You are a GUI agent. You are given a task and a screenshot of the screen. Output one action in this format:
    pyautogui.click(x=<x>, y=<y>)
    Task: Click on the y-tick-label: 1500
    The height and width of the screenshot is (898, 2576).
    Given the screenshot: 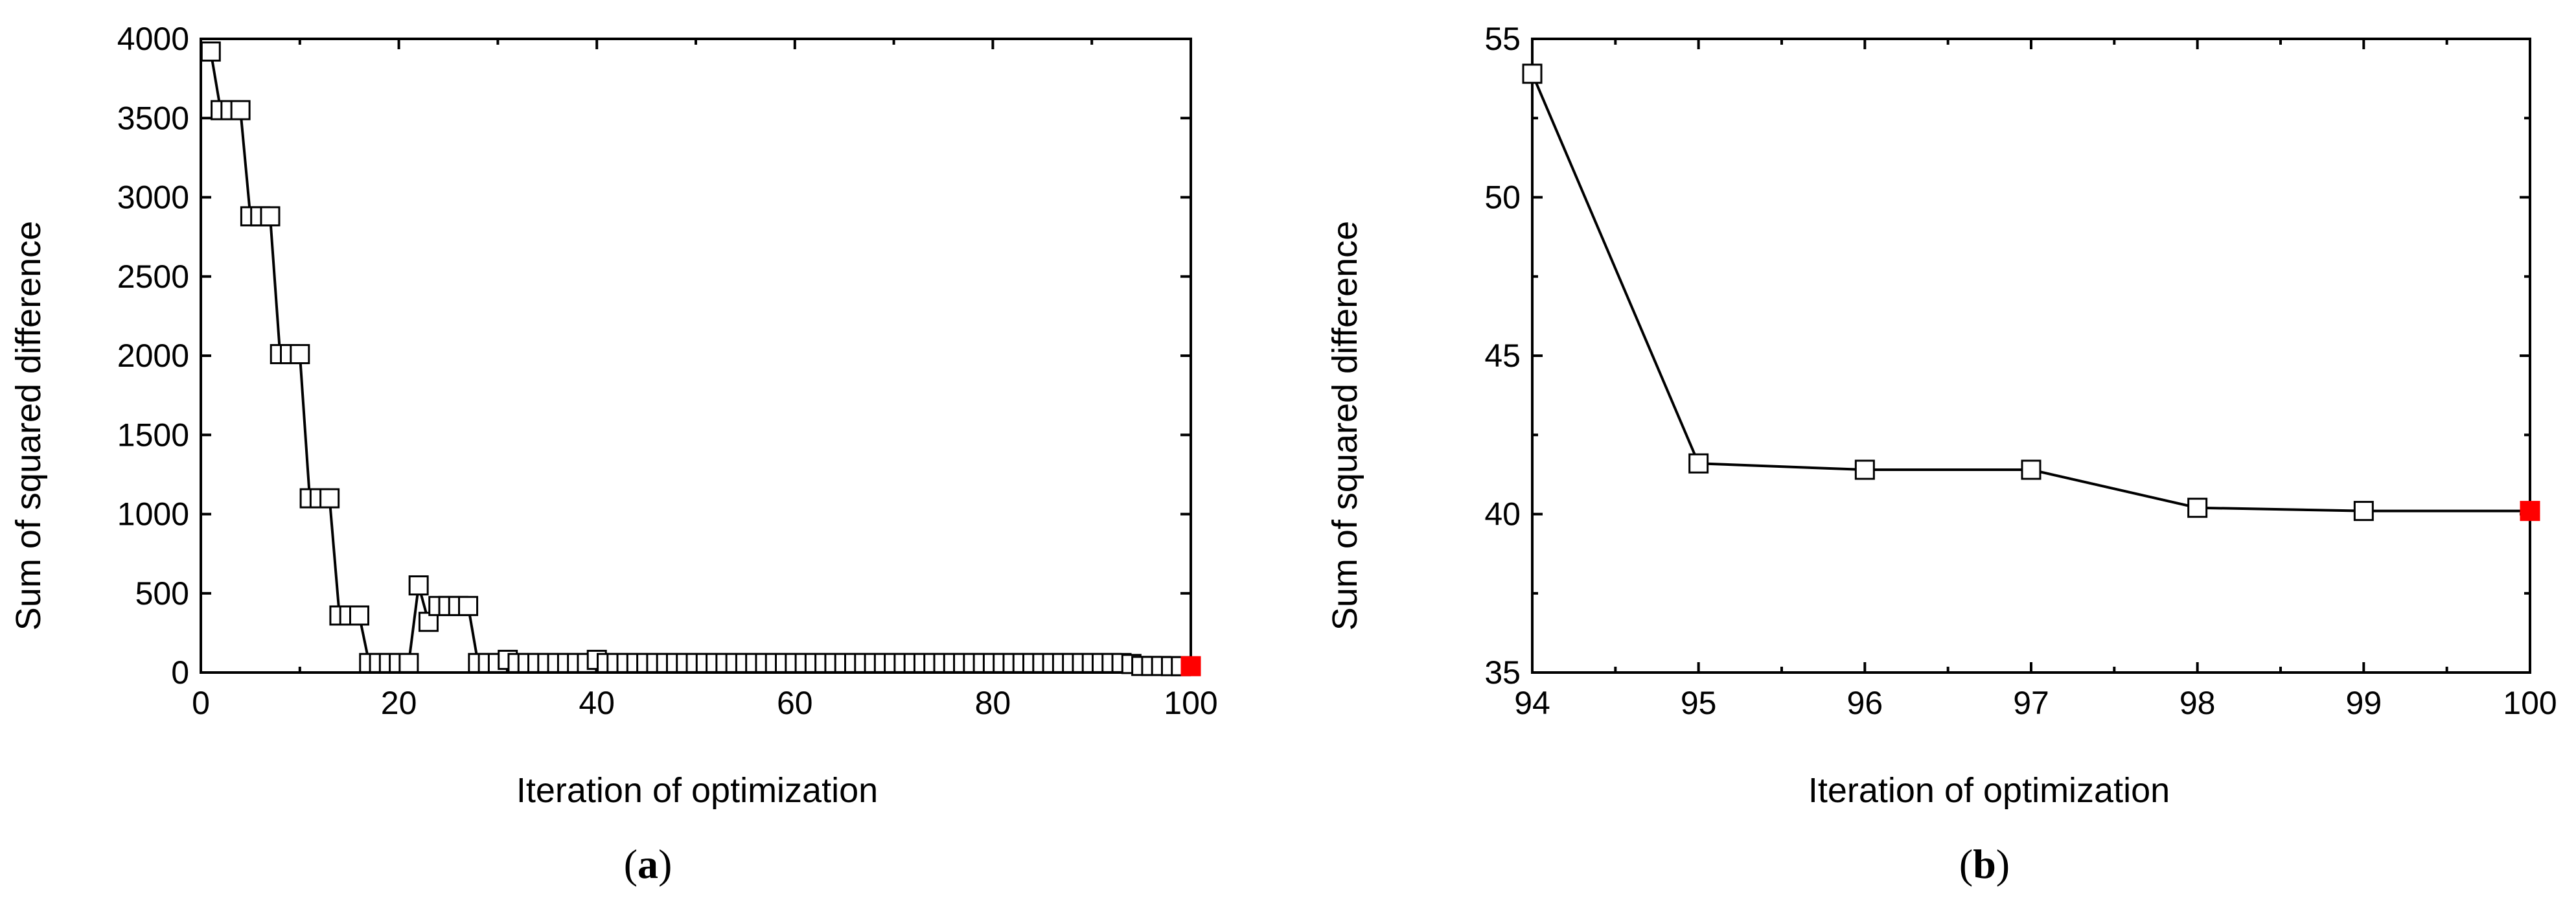 What is the action you would take?
    pyautogui.click(x=153, y=435)
    